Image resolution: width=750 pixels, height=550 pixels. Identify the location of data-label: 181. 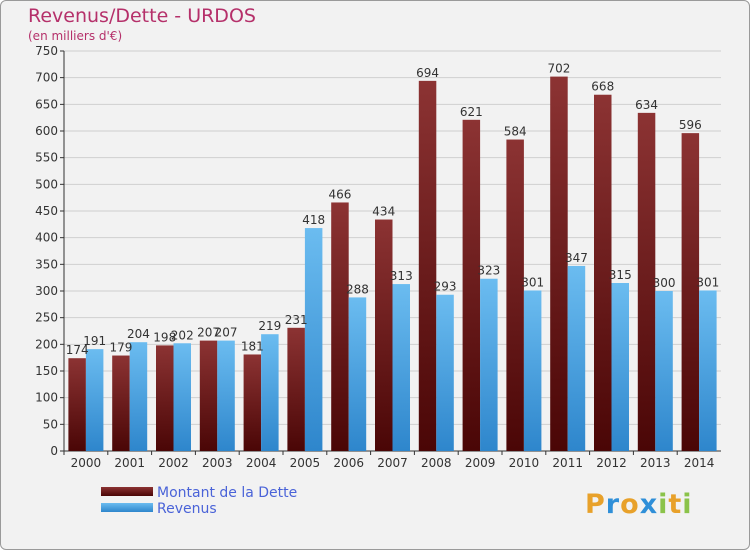
(252, 346).